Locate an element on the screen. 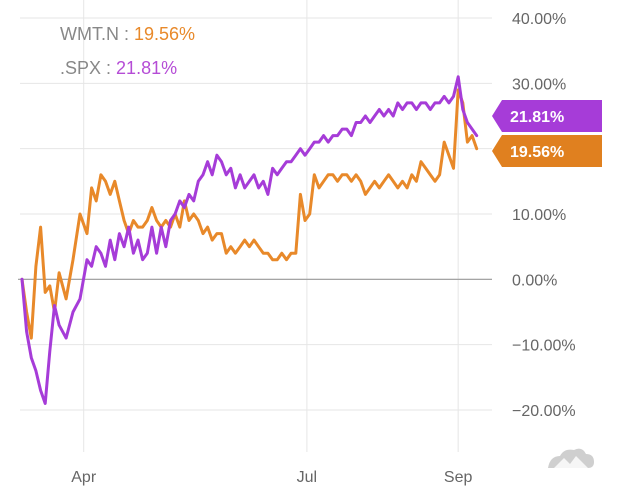  x-axis-ticks: Apr Jul Sep is located at coordinates (271, 477).